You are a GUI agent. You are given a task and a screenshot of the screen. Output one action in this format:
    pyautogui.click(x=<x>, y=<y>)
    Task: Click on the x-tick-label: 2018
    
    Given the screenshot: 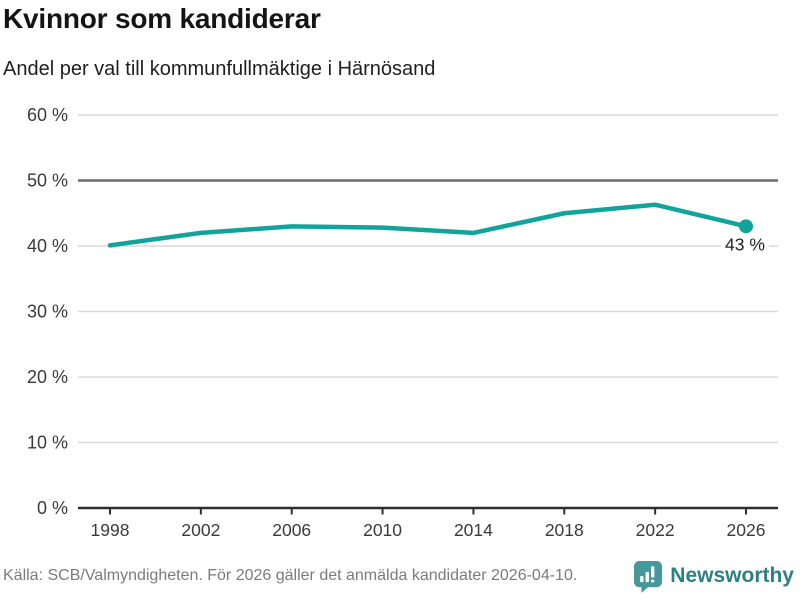 What is the action you would take?
    pyautogui.click(x=564, y=530)
    